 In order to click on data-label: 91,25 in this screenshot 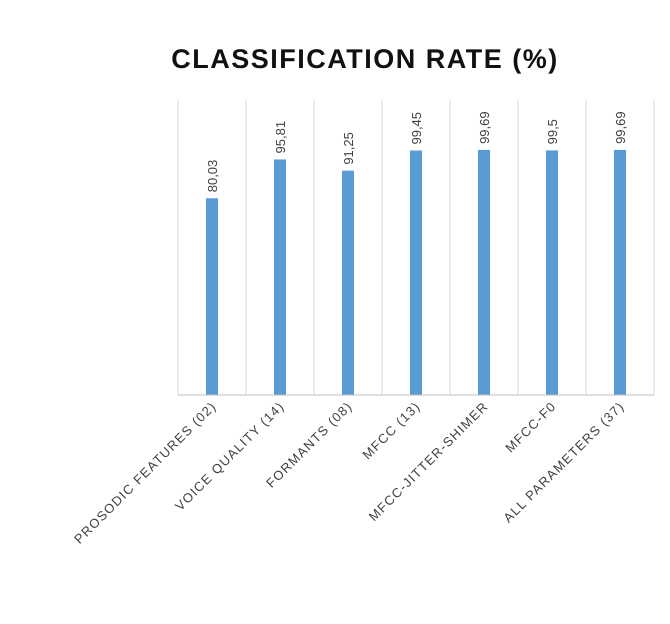, I will do `click(348, 148)`.